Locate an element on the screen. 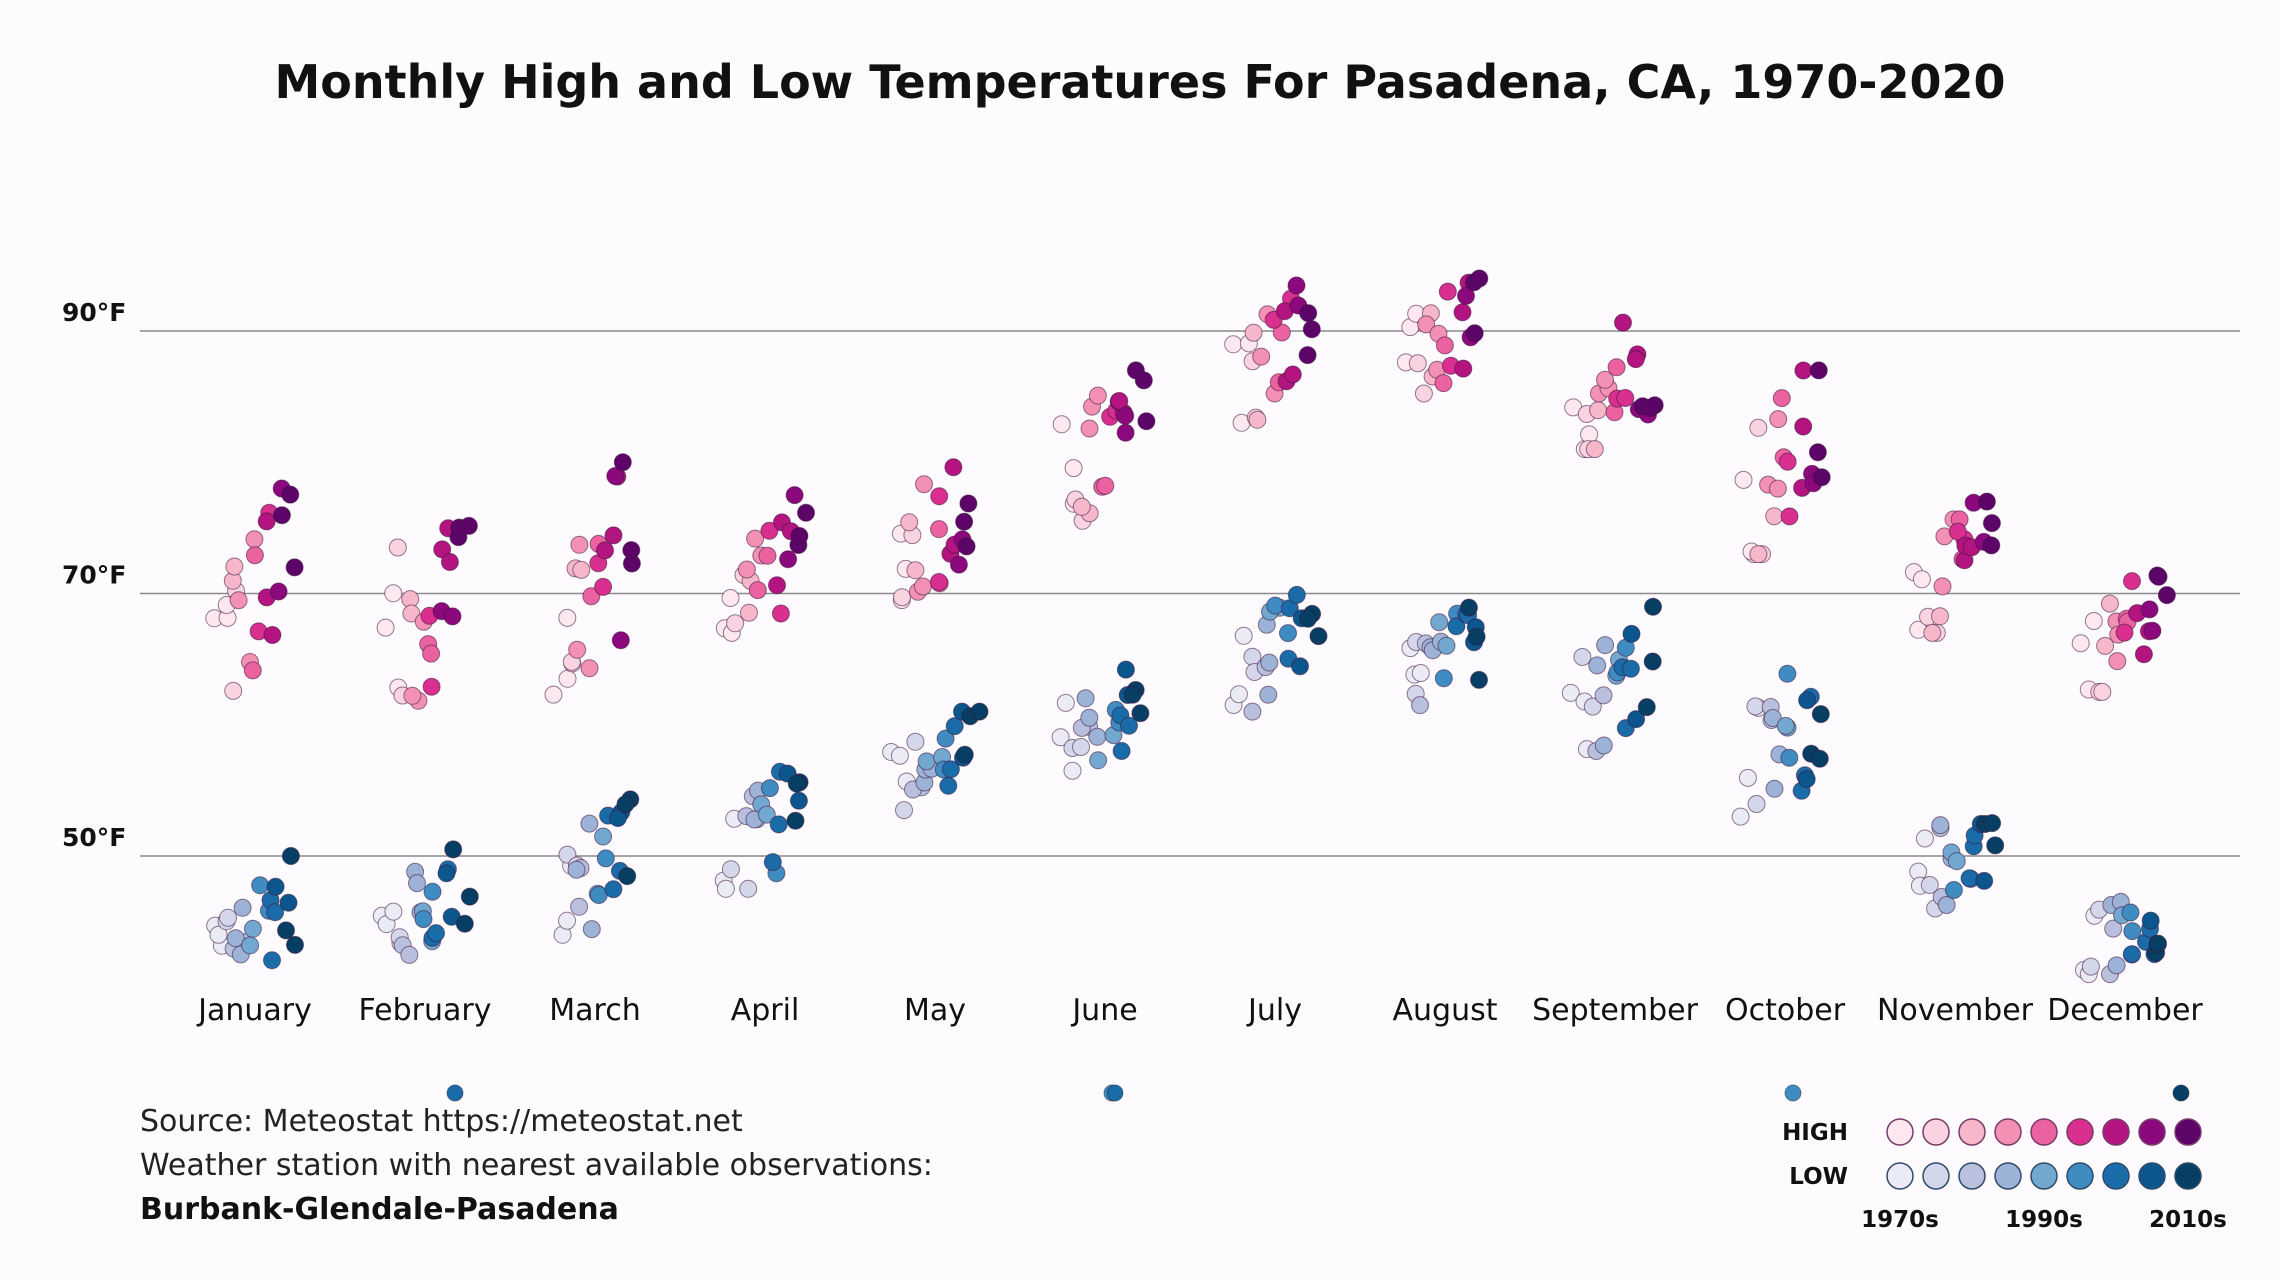 The width and height of the screenshot is (2280, 1280). x-tick-label: March is located at coordinates (594, 1010).